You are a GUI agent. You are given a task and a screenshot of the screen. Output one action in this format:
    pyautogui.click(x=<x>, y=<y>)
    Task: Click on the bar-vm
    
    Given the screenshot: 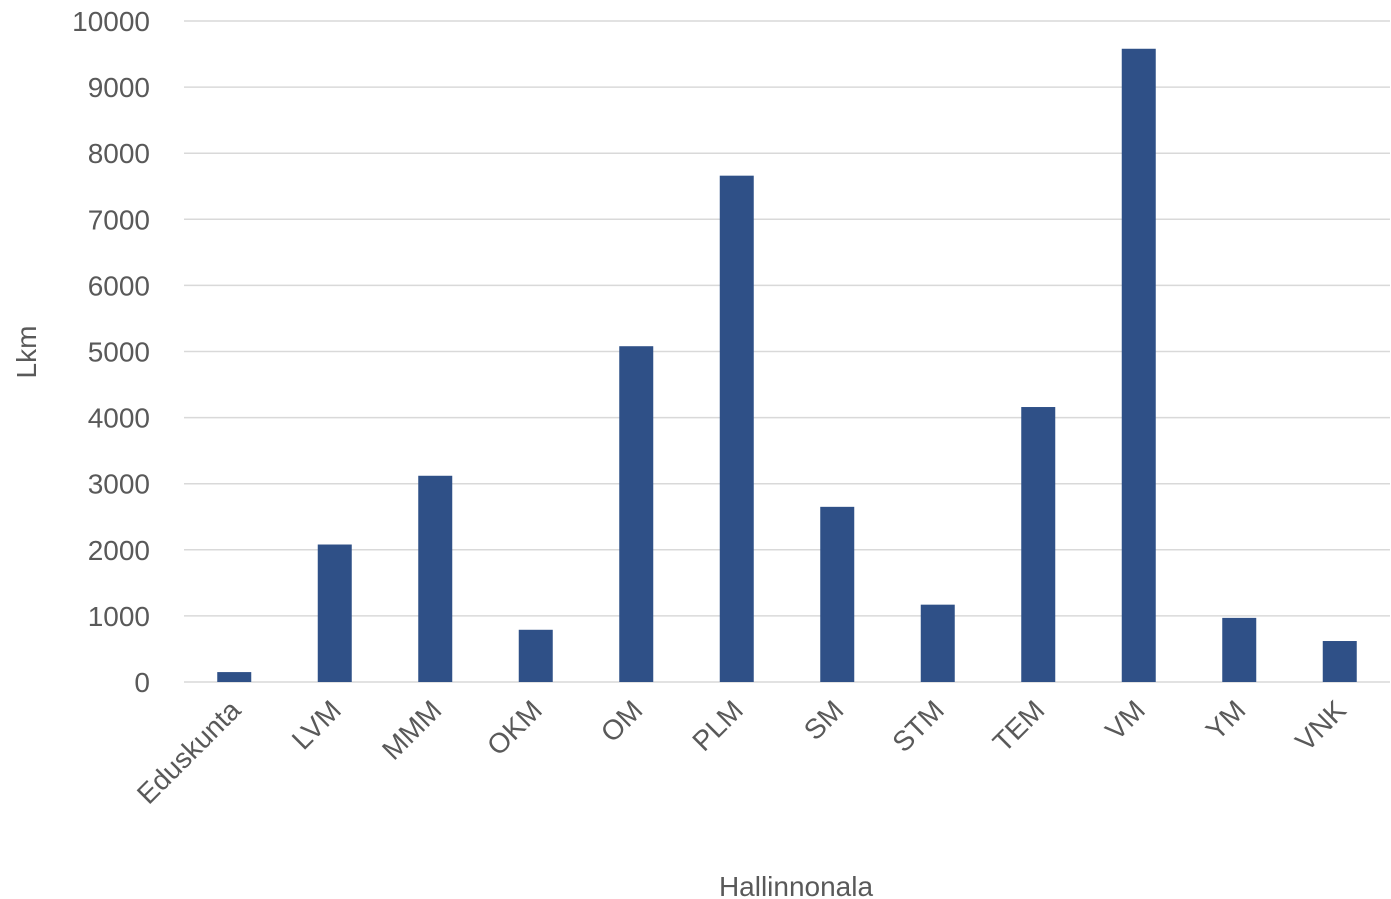 What is the action you would take?
    pyautogui.click(x=1138, y=365)
    